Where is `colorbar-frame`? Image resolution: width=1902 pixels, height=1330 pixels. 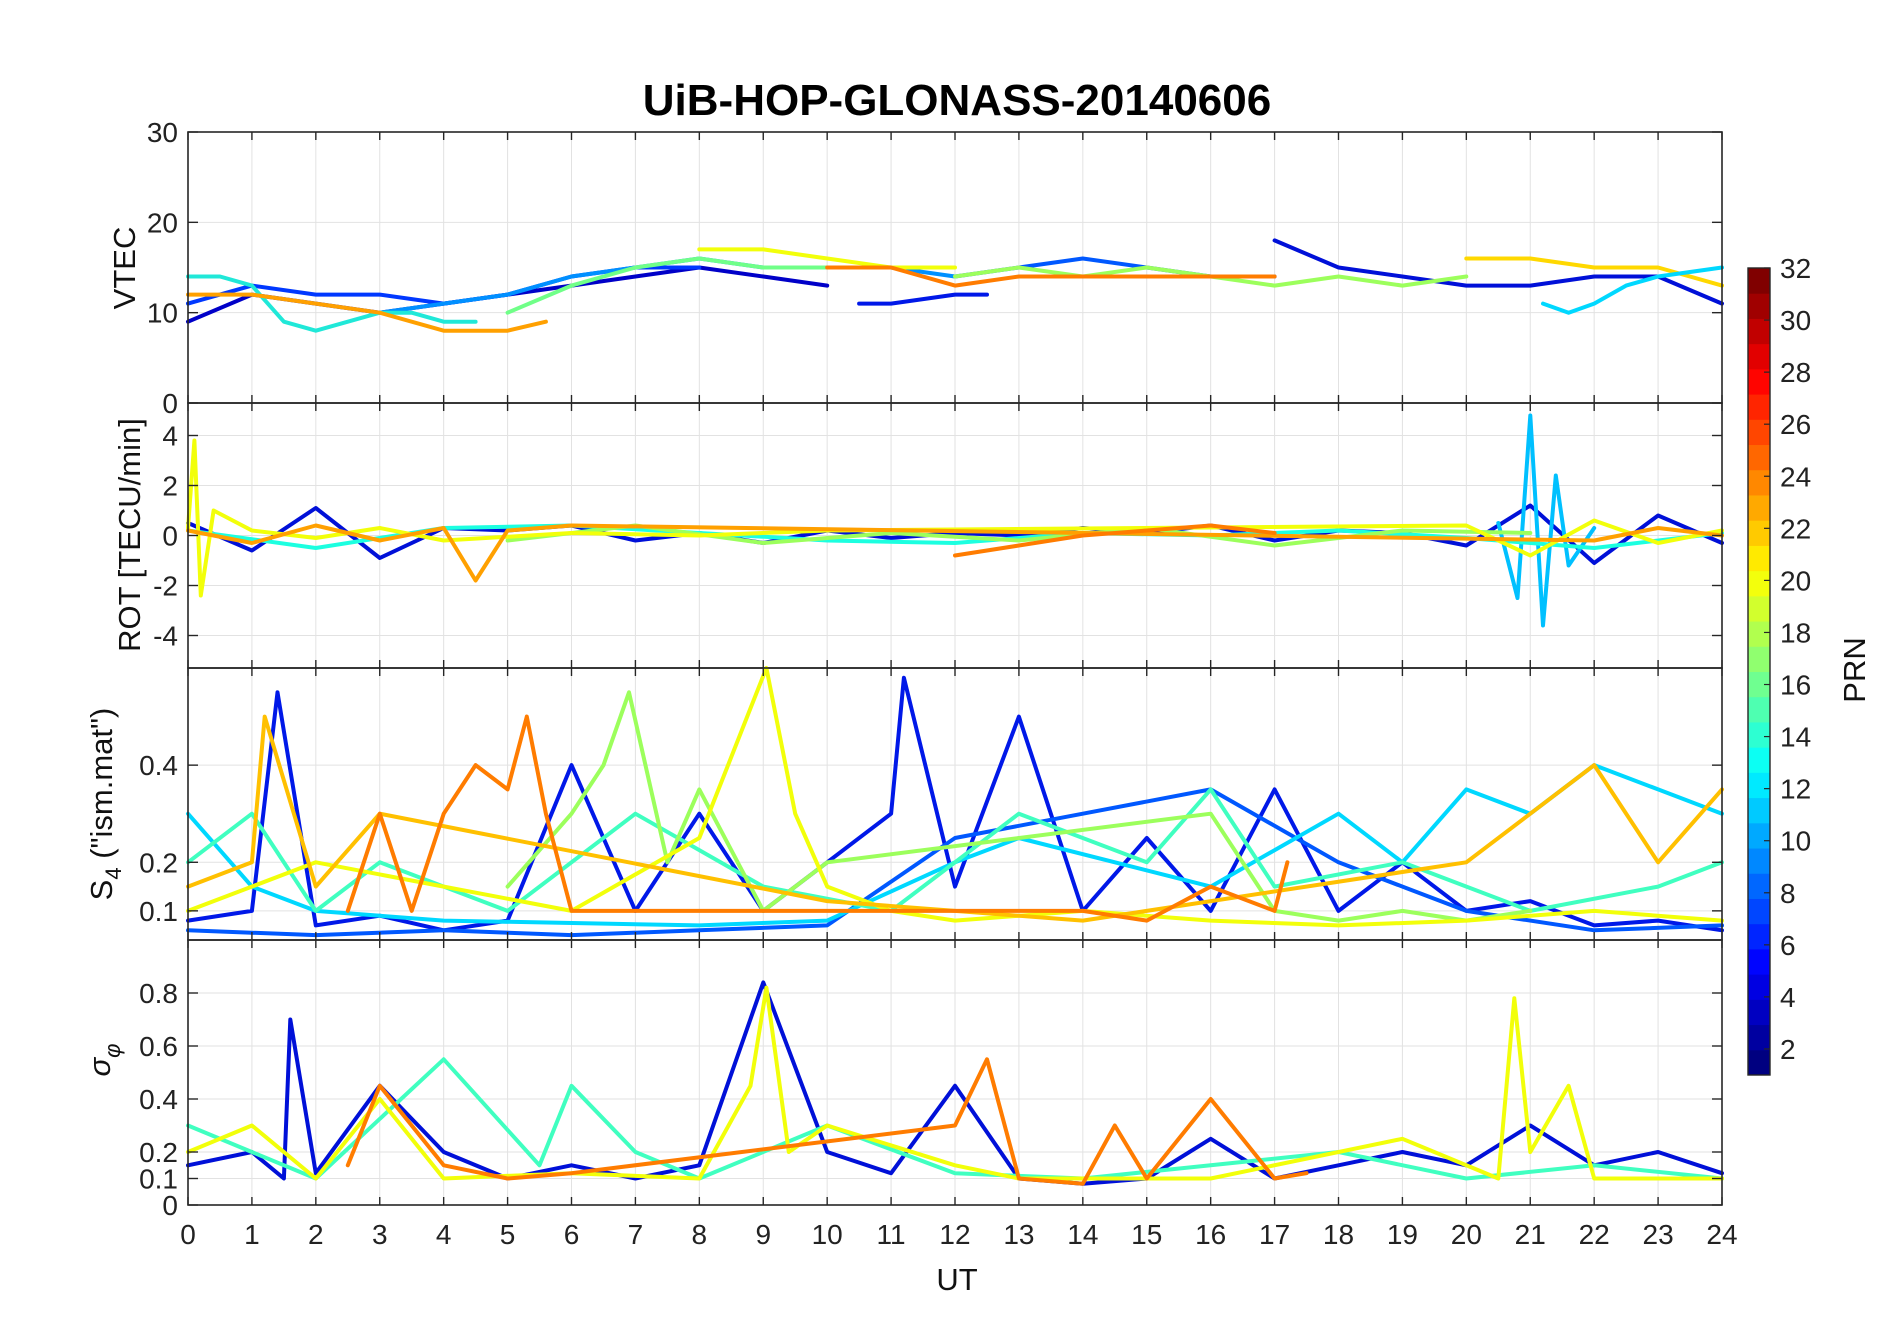 colorbar-frame is located at coordinates (1759, 671).